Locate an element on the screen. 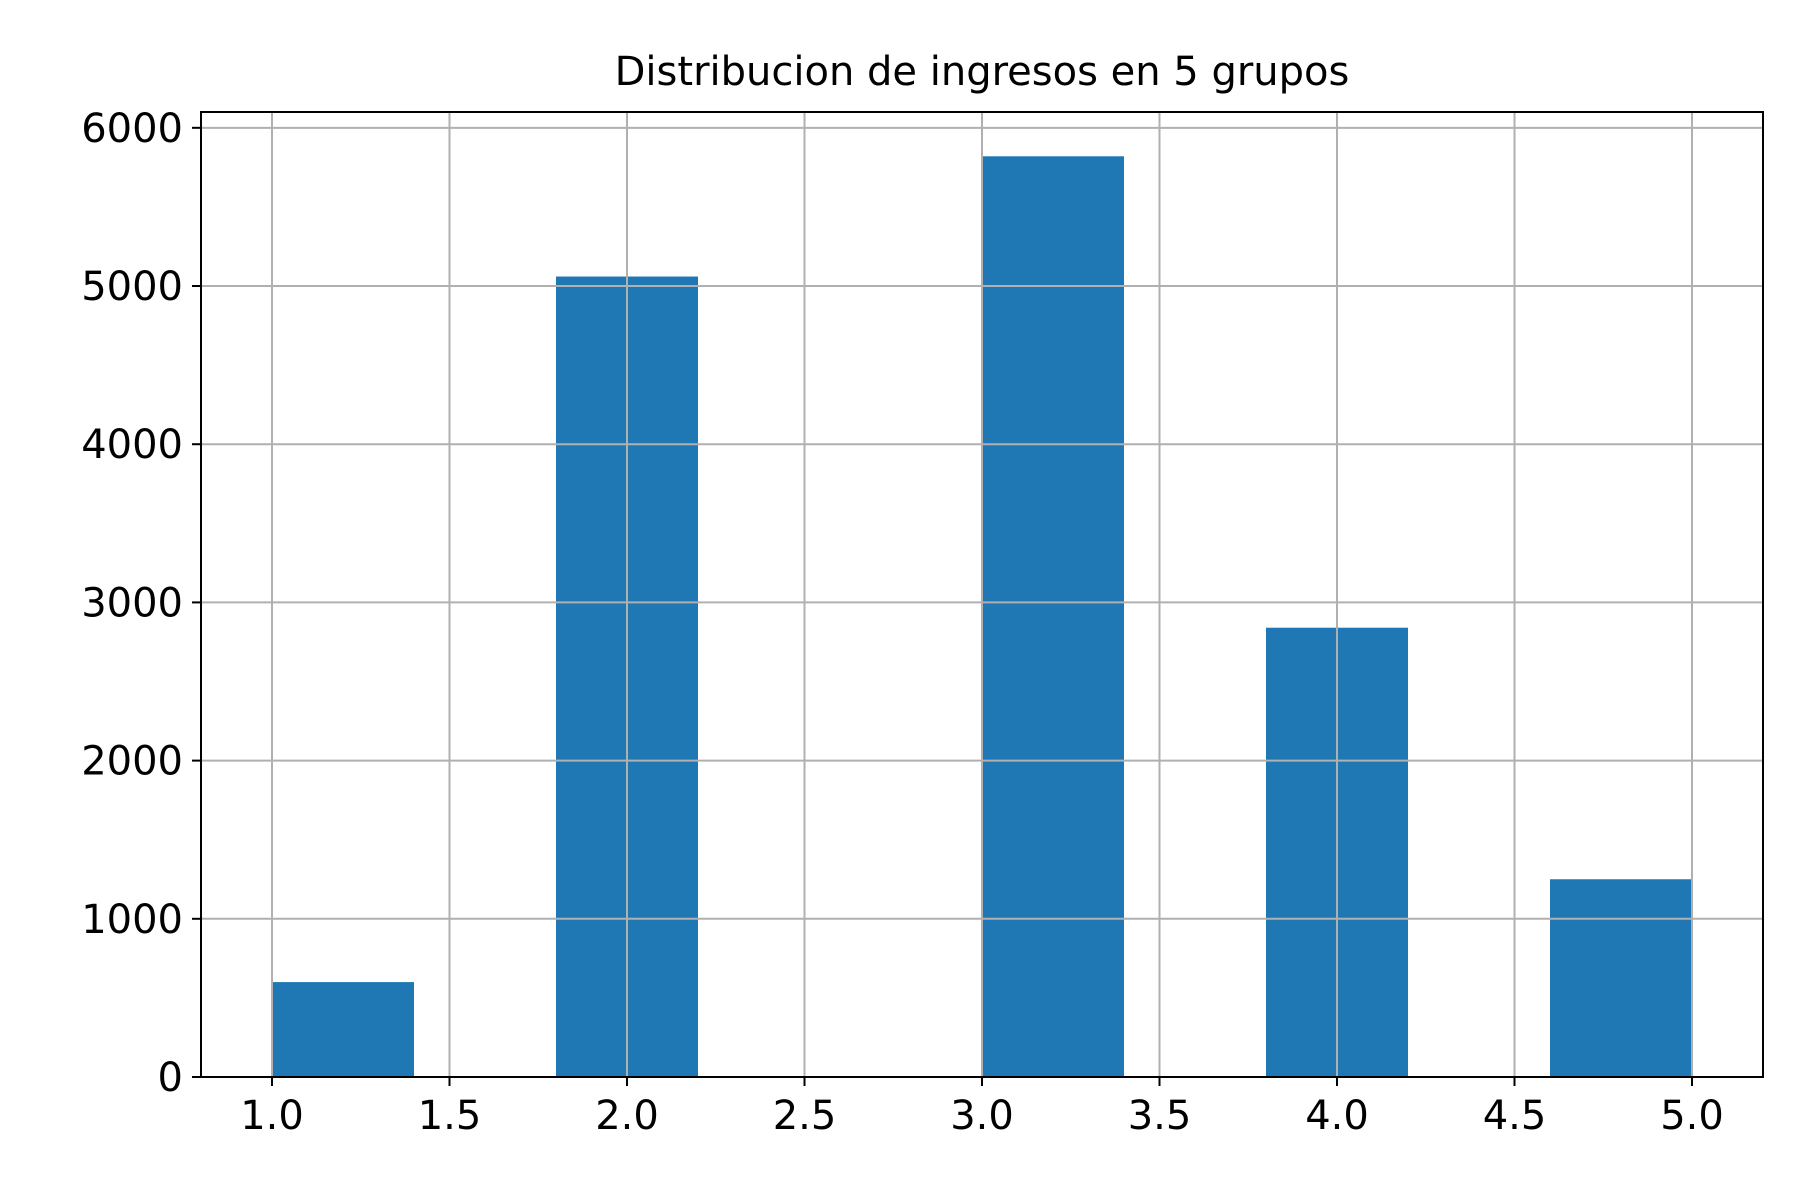 Image resolution: width=1800 pixels, height=1200 pixels. x-tick-label: 5.0 is located at coordinates (1692, 1116).